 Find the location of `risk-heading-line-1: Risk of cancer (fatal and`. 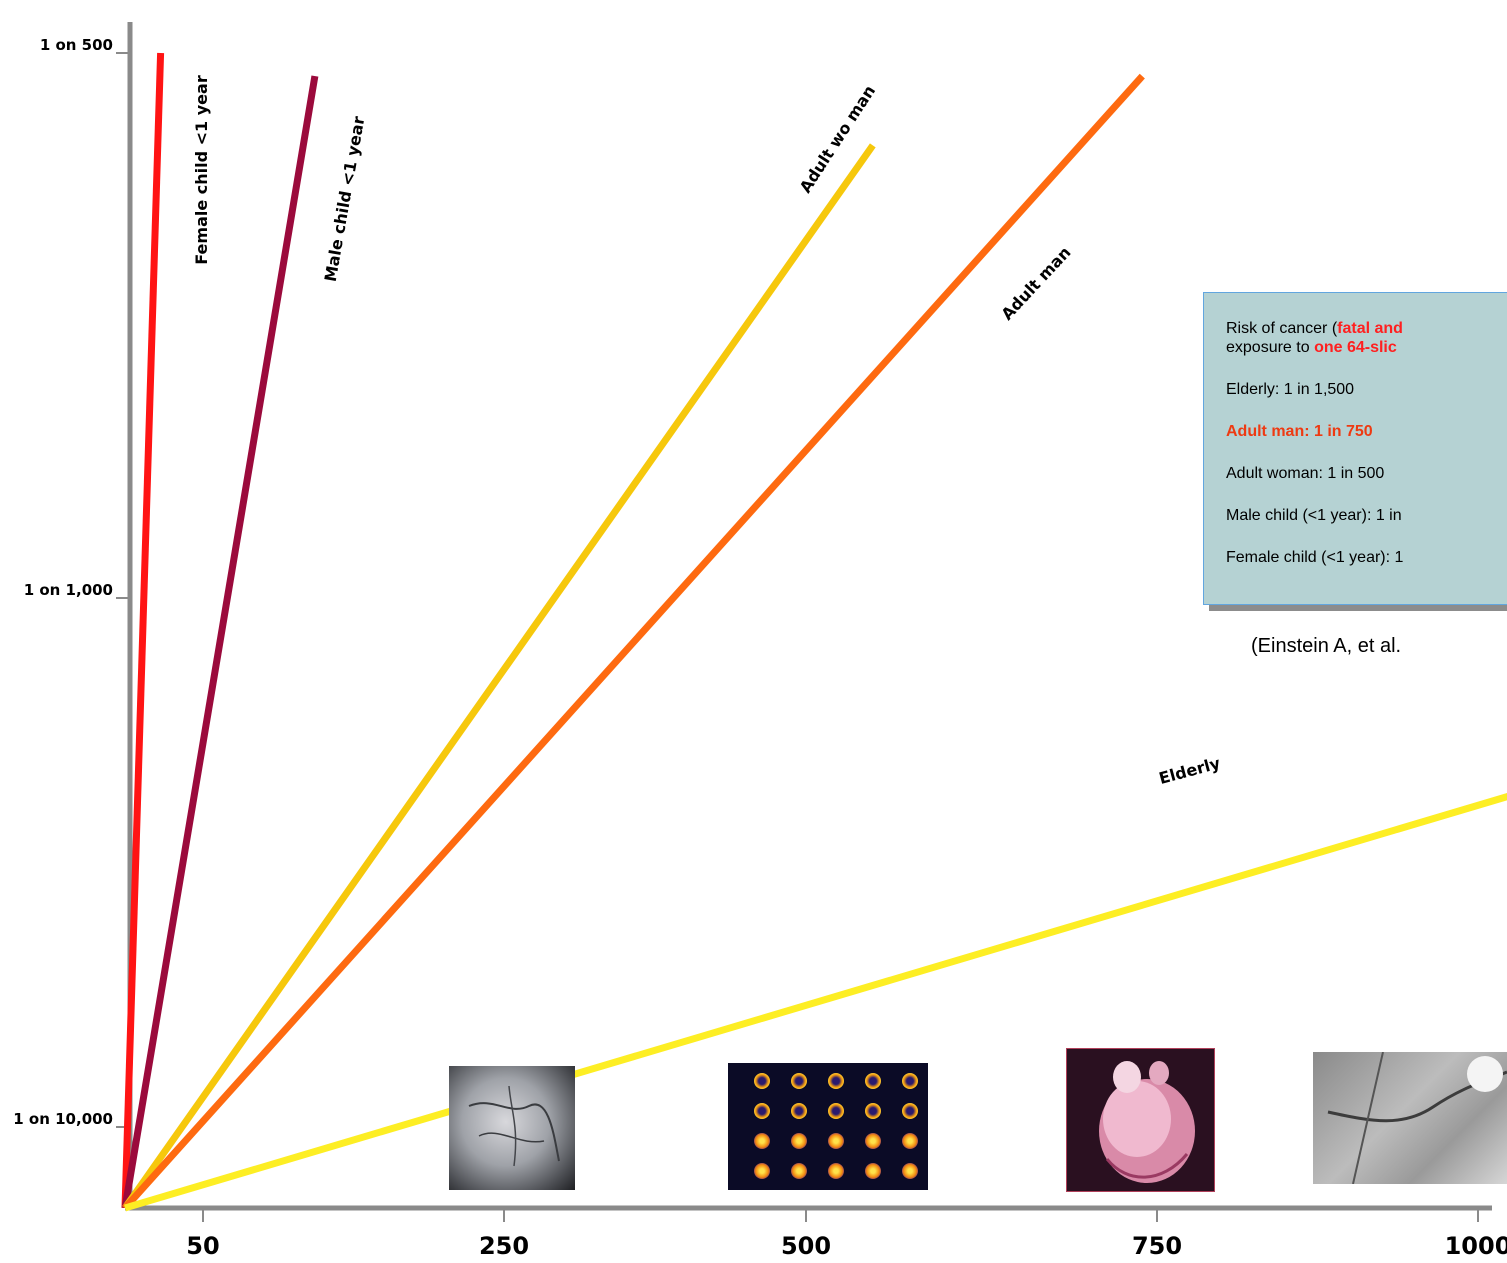

risk-heading-line-1: Risk of cancer (fatal and is located at coordinates (1314, 328).